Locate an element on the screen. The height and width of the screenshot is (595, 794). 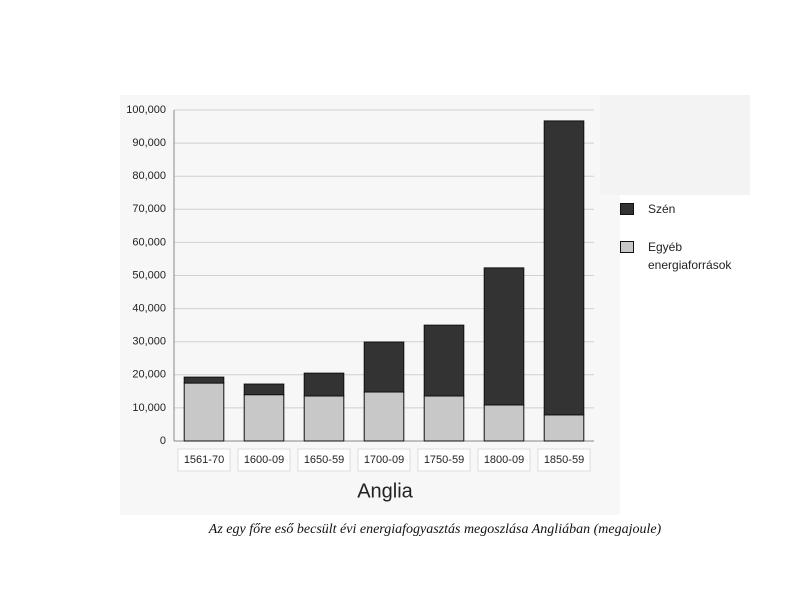
x-tick-label: 1561-70 is located at coordinates (204, 460).